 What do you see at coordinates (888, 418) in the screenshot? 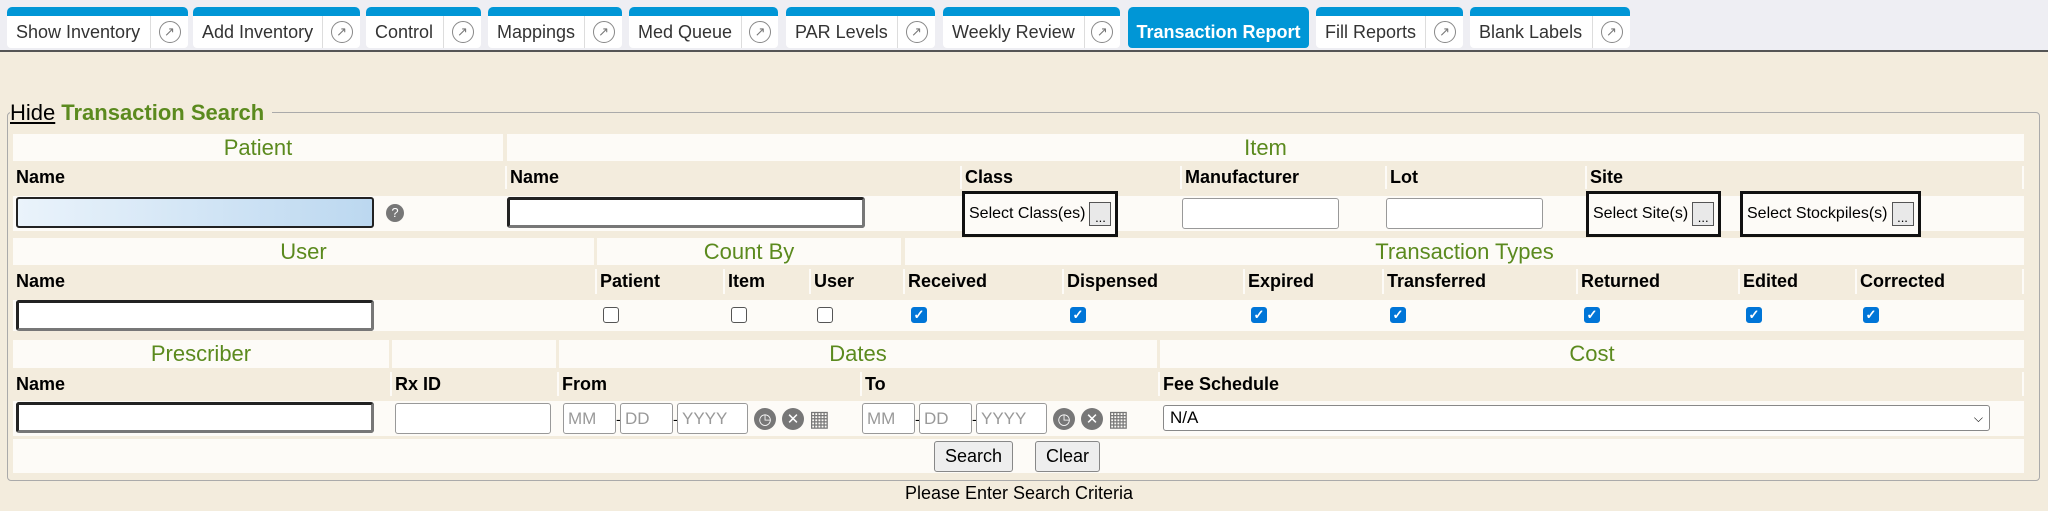
I see `to-month-input: MM` at bounding box center [888, 418].